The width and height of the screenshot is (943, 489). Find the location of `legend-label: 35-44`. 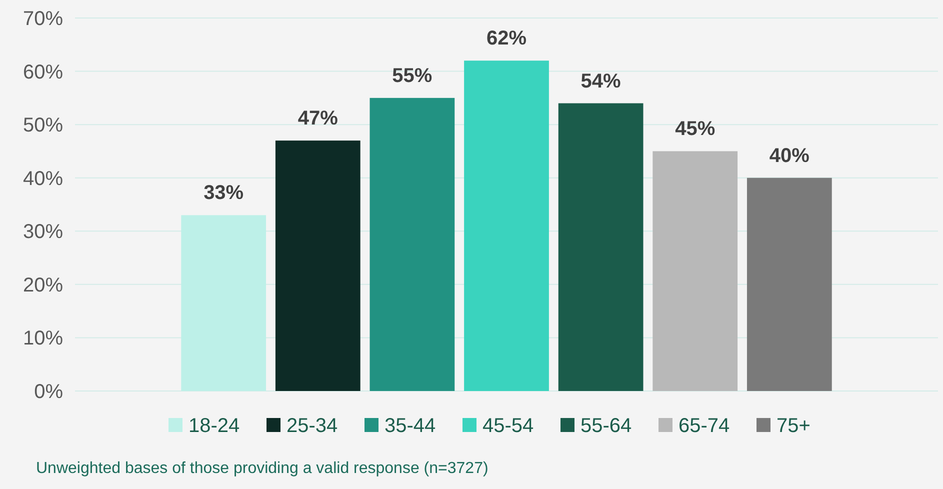

legend-label: 35-44 is located at coordinates (410, 426).